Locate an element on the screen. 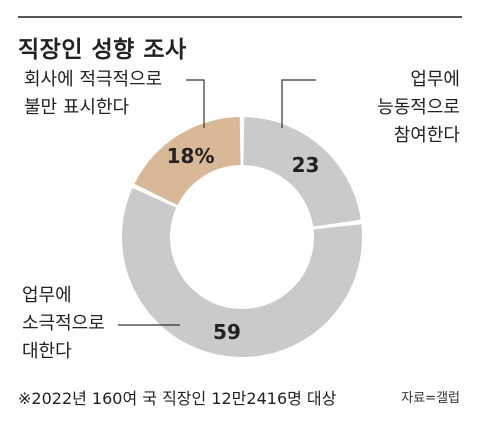  category-label-passive: 업무에 소극적으로 대한다 is located at coordinates (63, 324).